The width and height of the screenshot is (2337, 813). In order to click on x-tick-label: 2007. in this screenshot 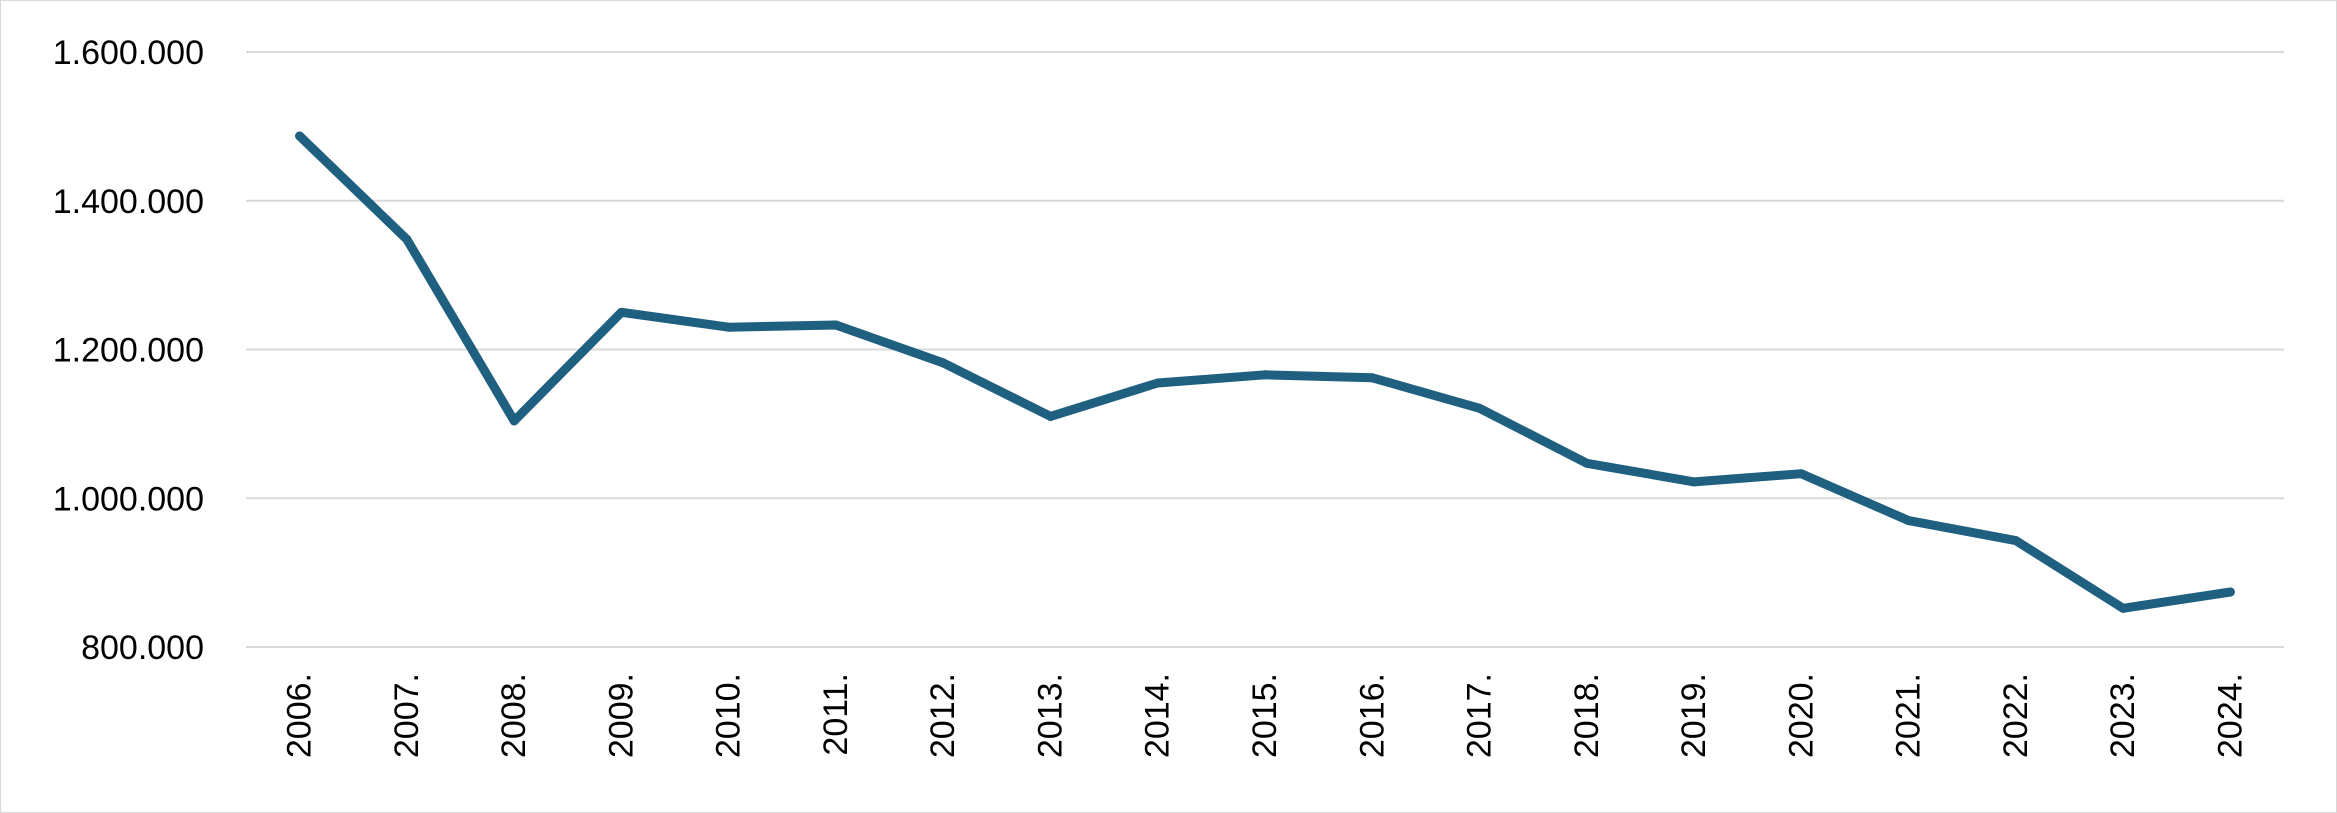, I will do `click(407, 715)`.